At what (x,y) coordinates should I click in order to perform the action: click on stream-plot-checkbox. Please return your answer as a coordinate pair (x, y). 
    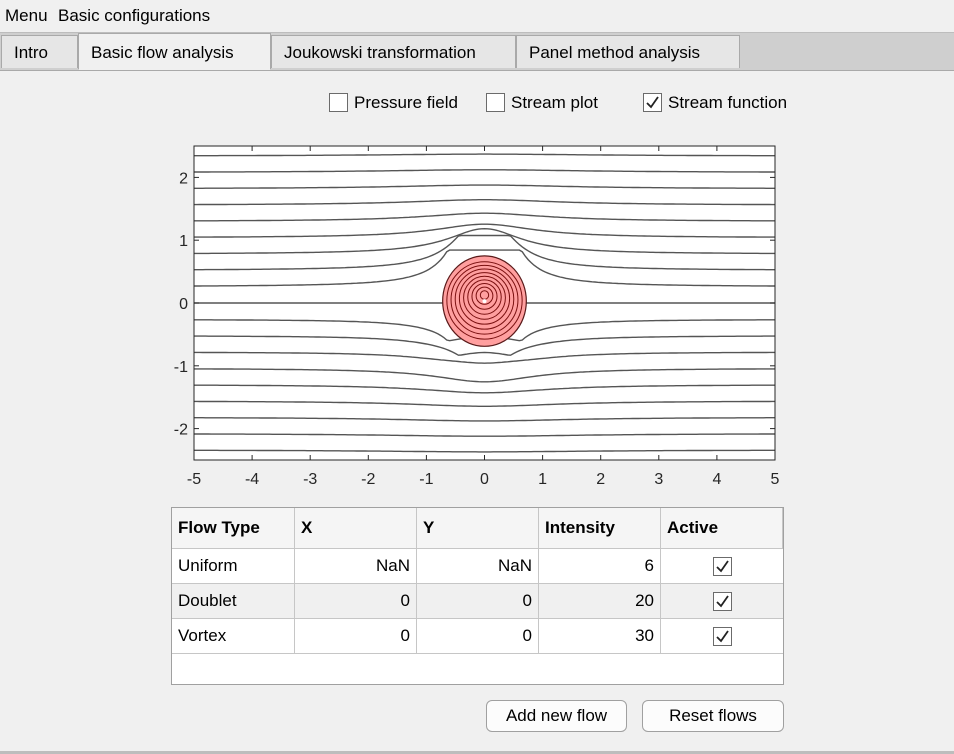
    Looking at the image, I should click on (495, 102).